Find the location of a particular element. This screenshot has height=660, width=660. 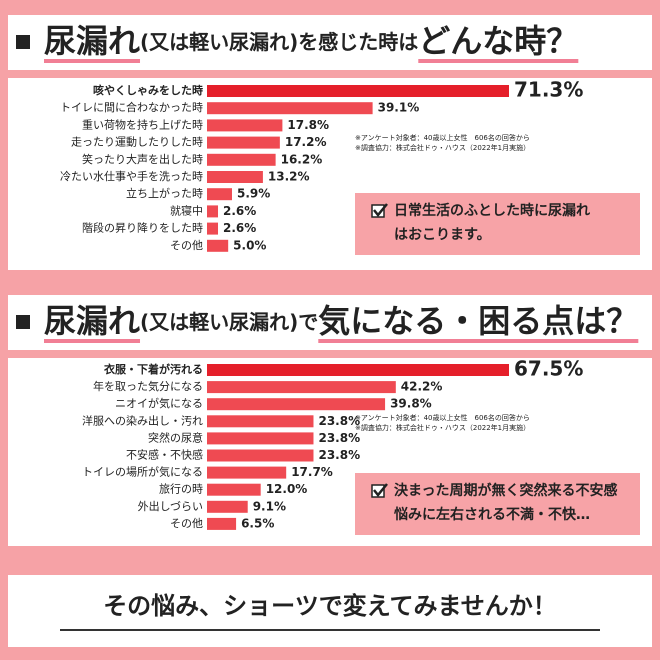

category-label: 旅行の時 is located at coordinates (181, 489).